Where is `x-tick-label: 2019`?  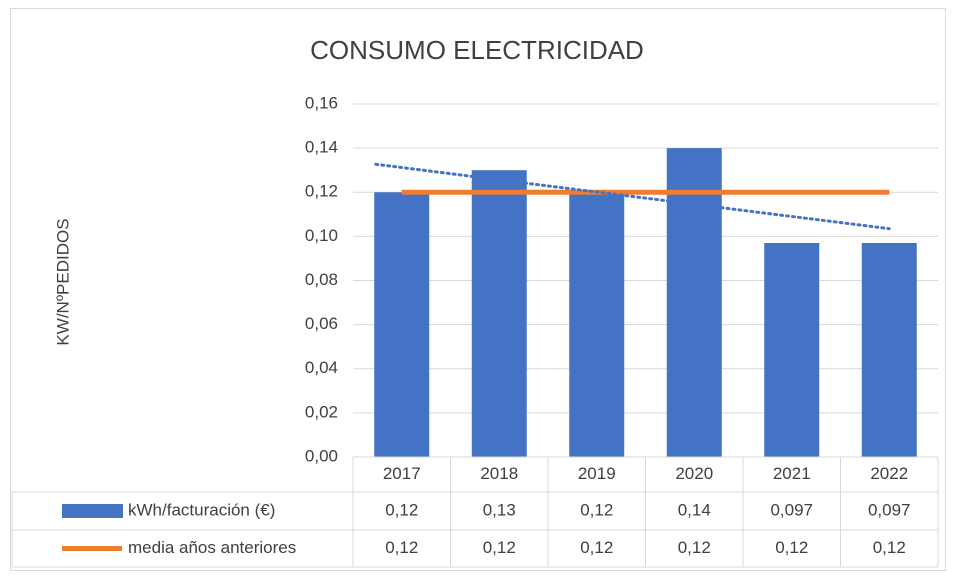
x-tick-label: 2019 is located at coordinates (597, 473).